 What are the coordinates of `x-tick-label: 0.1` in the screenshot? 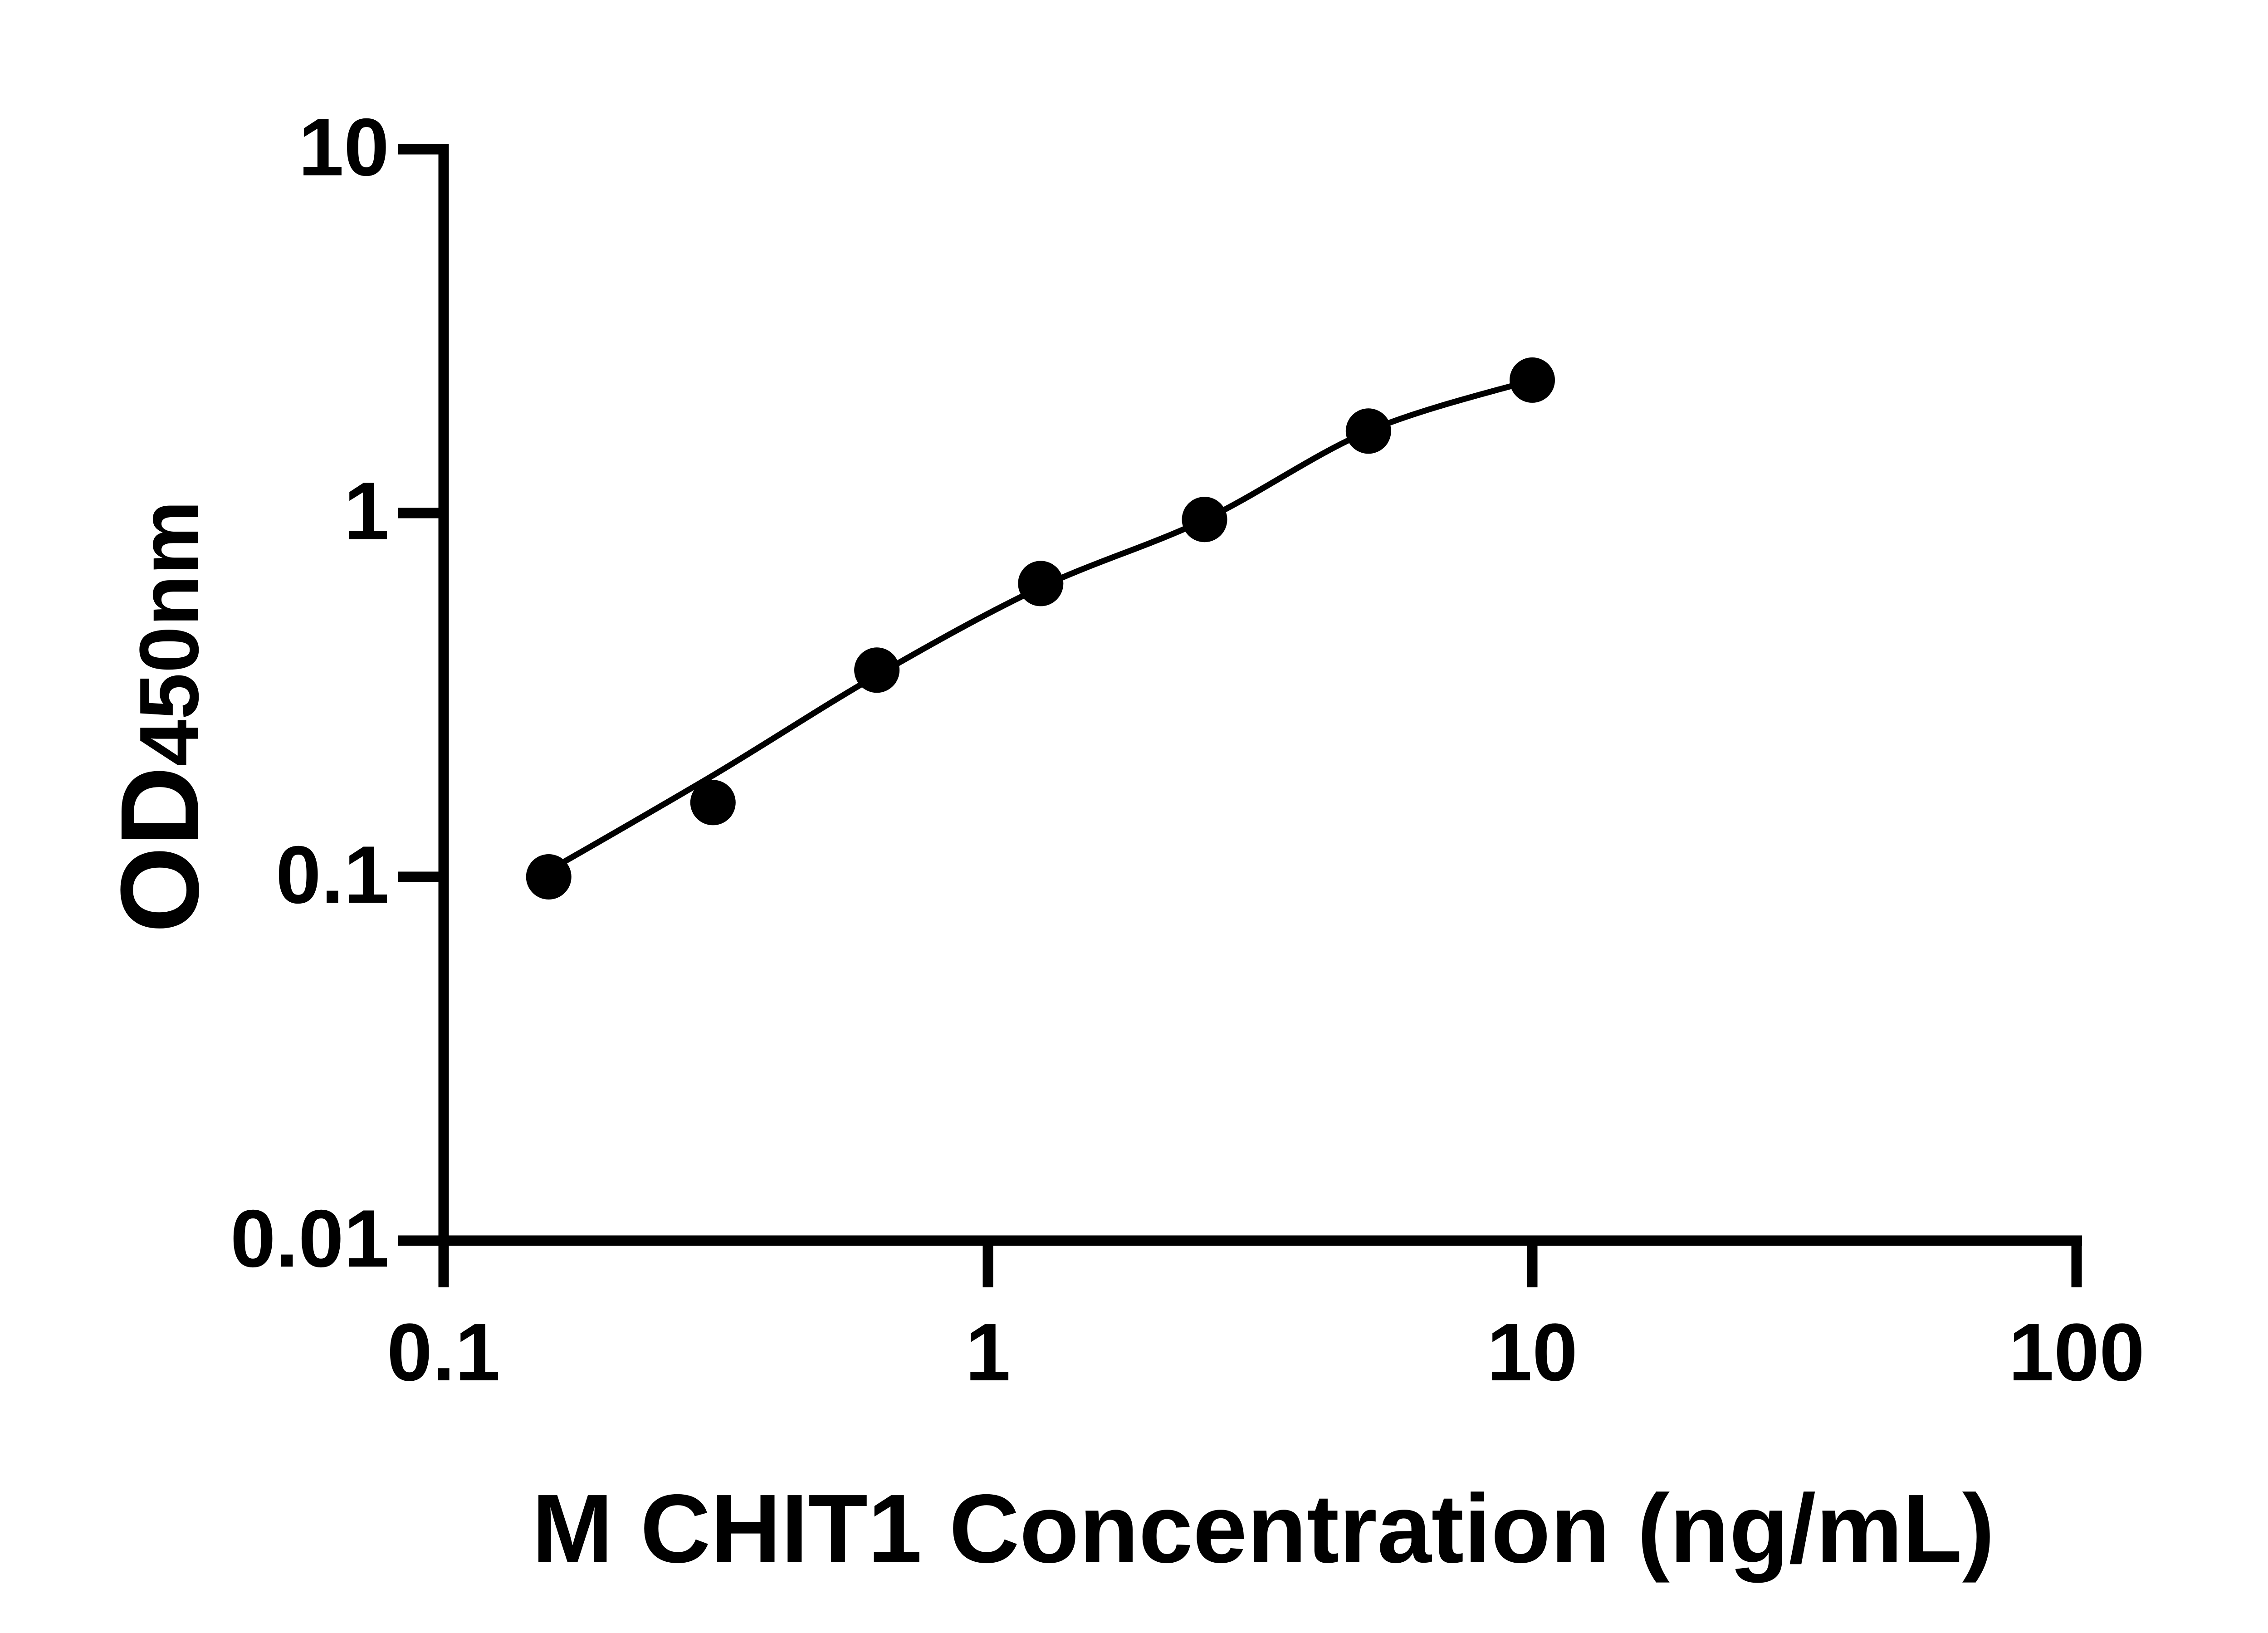 It's located at (443, 1352).